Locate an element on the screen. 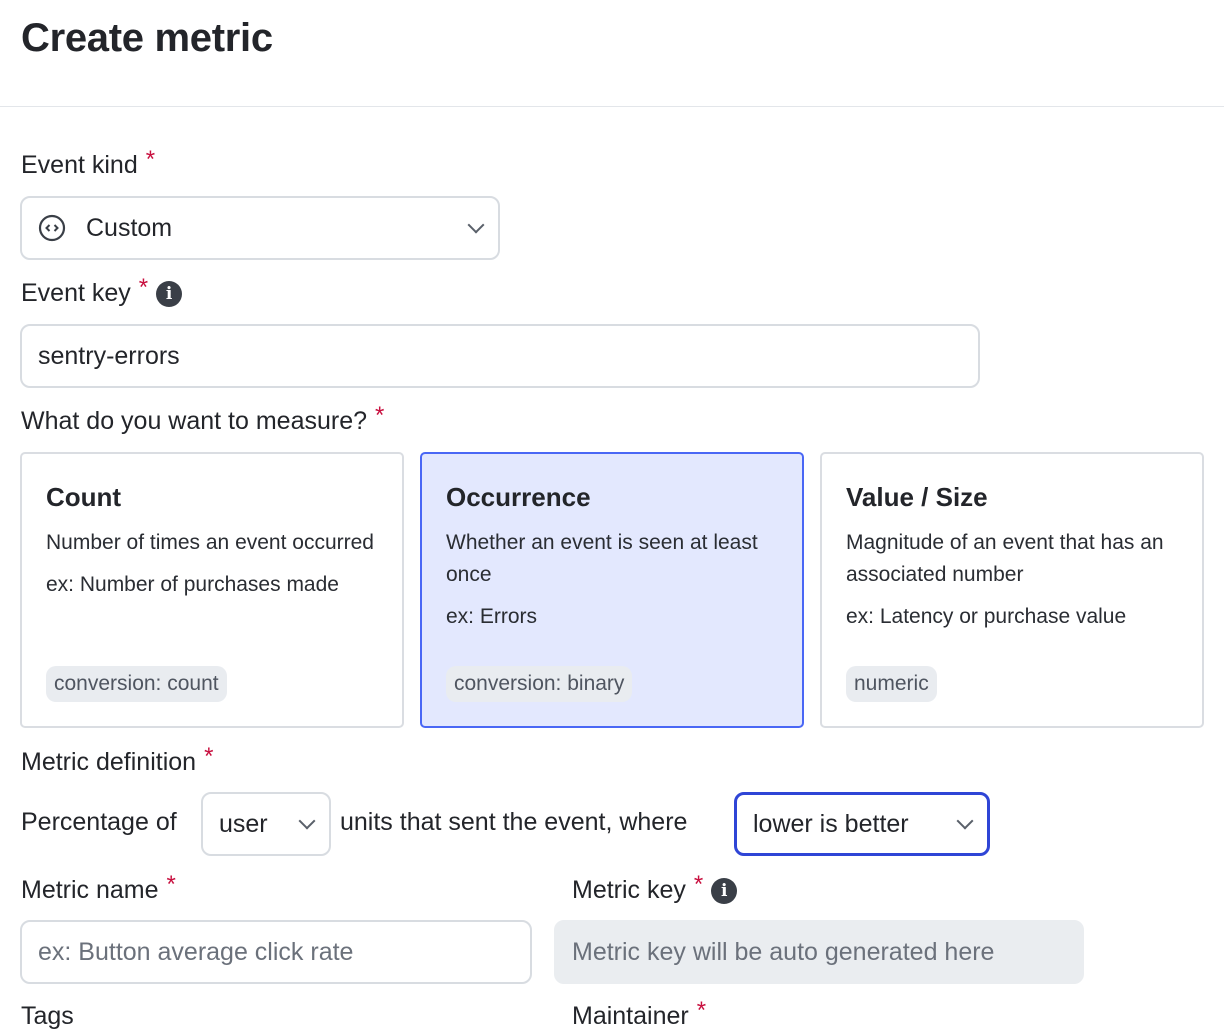 Image resolution: width=1224 pixels, height=1031 pixels. label-text: Metric key is located at coordinates (629, 890).